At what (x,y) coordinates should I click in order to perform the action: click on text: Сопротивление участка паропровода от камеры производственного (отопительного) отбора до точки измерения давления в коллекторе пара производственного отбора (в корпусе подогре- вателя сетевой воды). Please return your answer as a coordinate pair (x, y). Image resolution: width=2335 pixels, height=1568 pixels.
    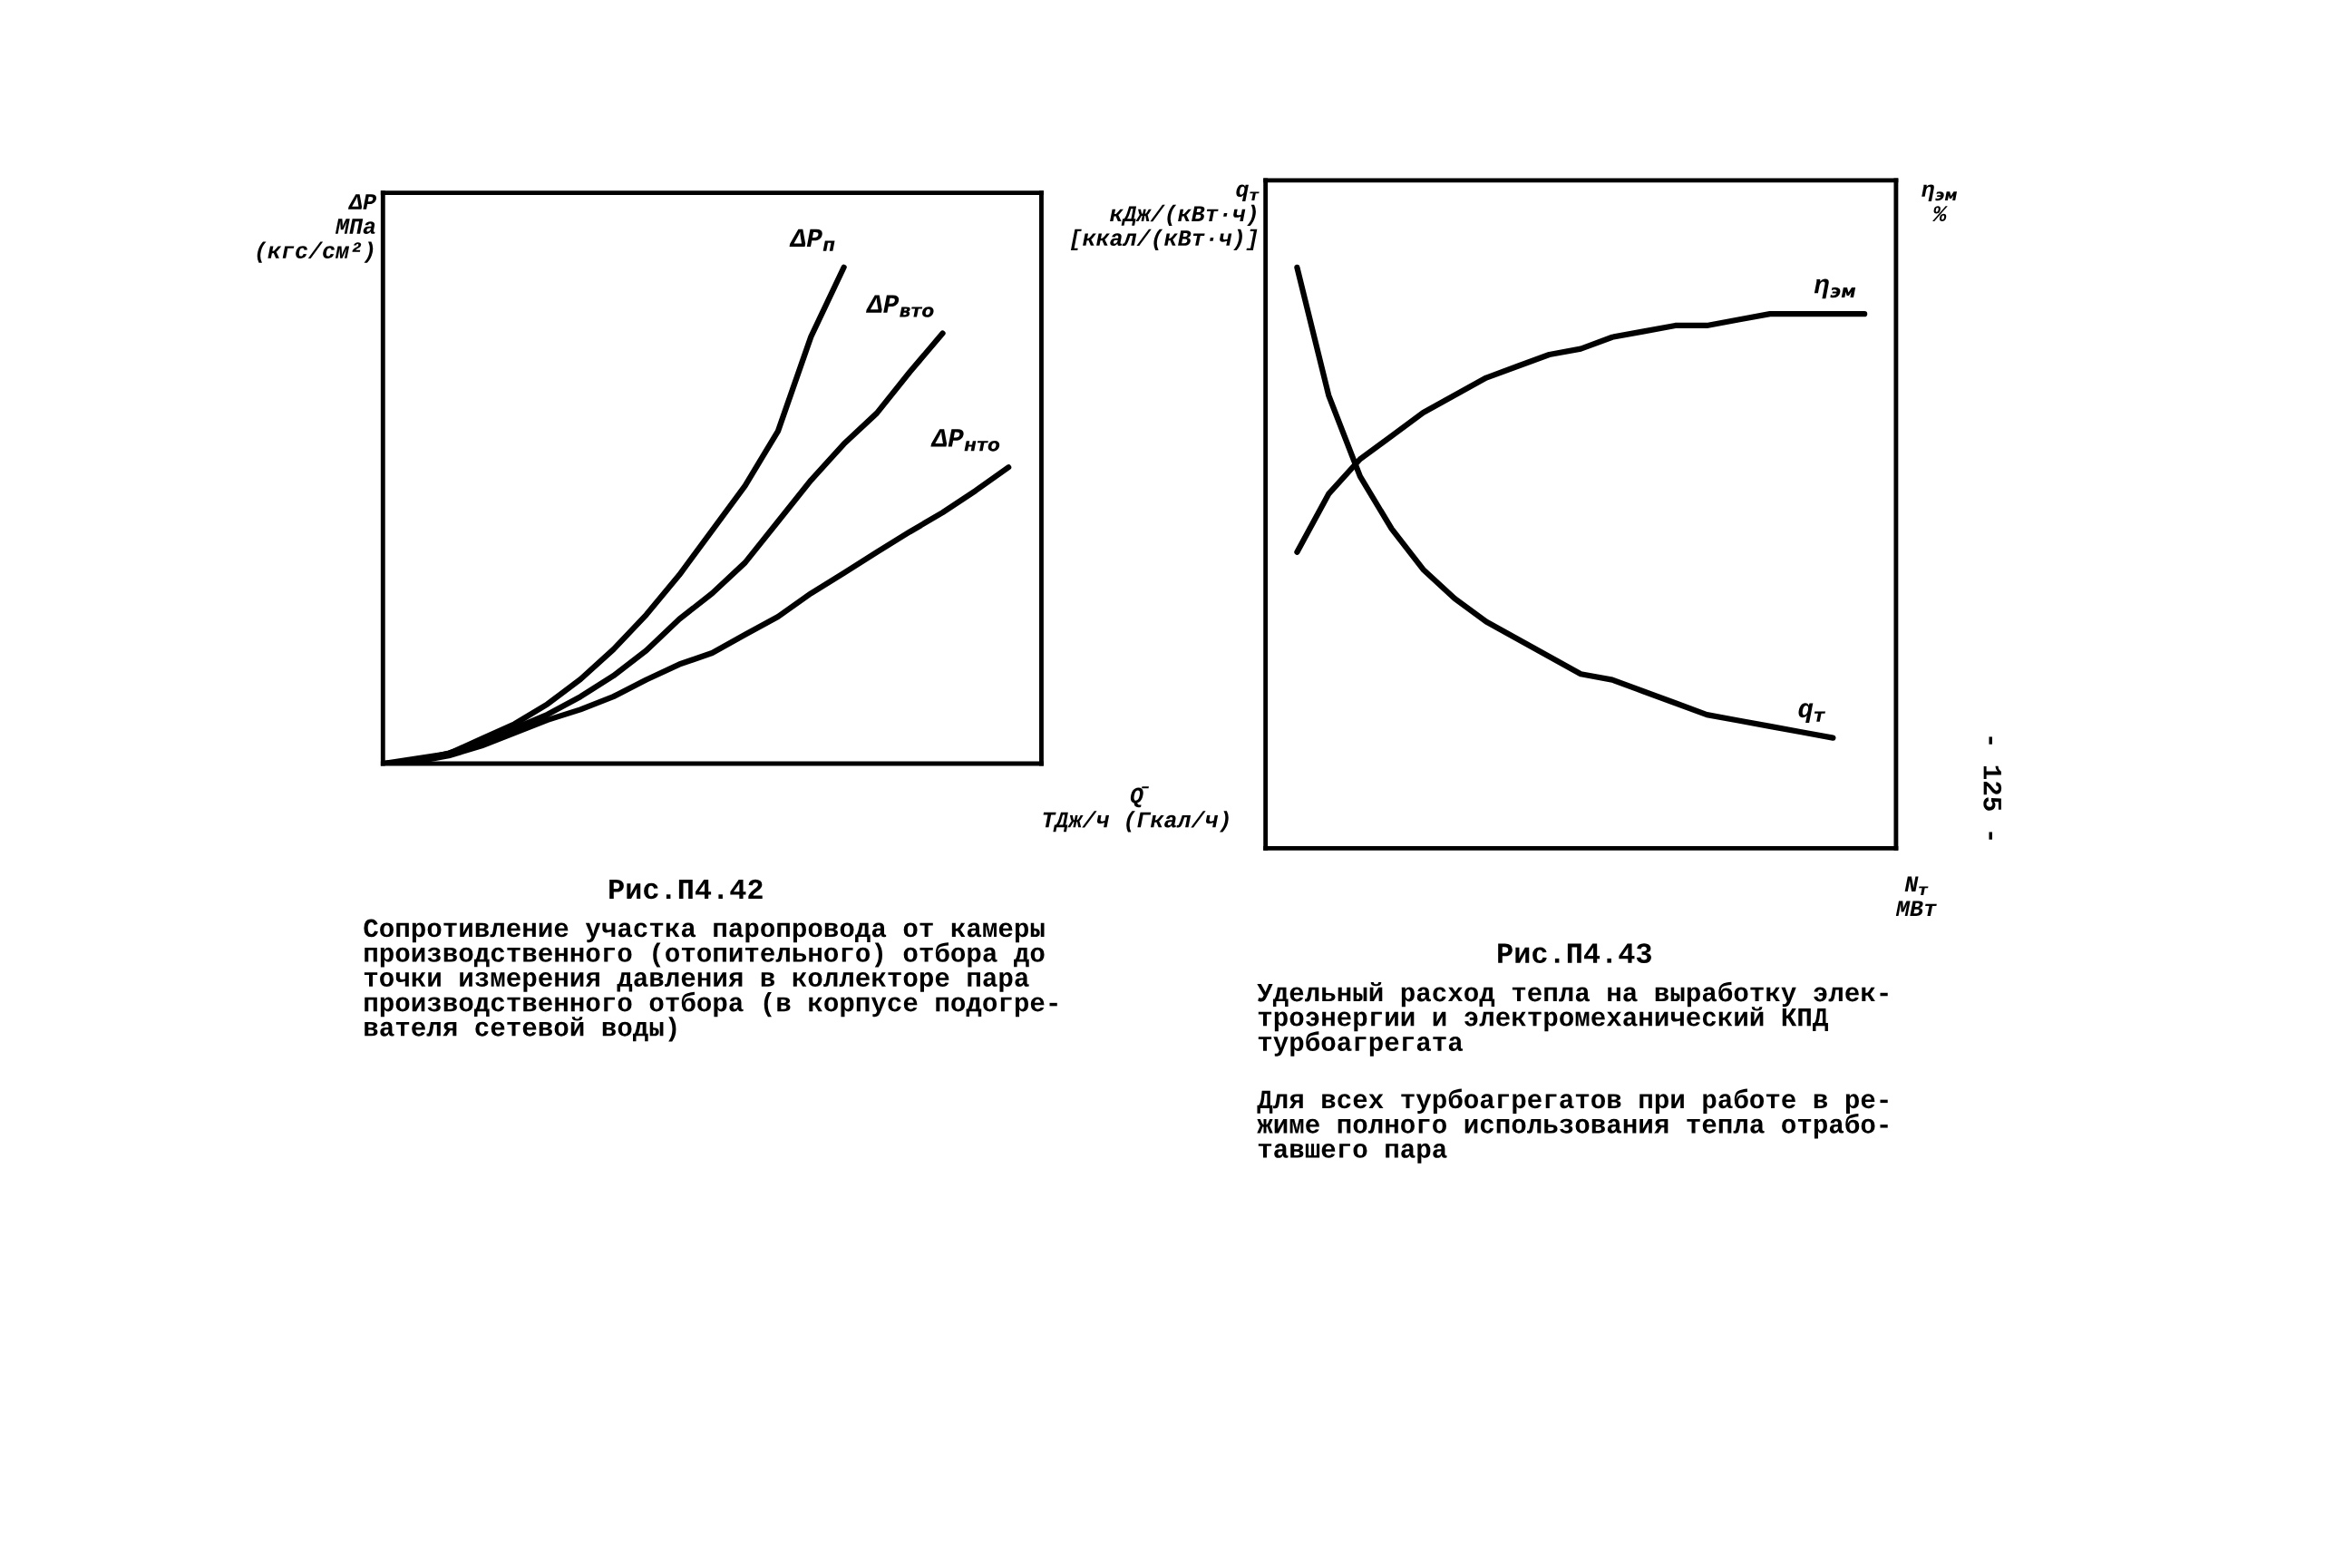
    Looking at the image, I should click on (710, 980).